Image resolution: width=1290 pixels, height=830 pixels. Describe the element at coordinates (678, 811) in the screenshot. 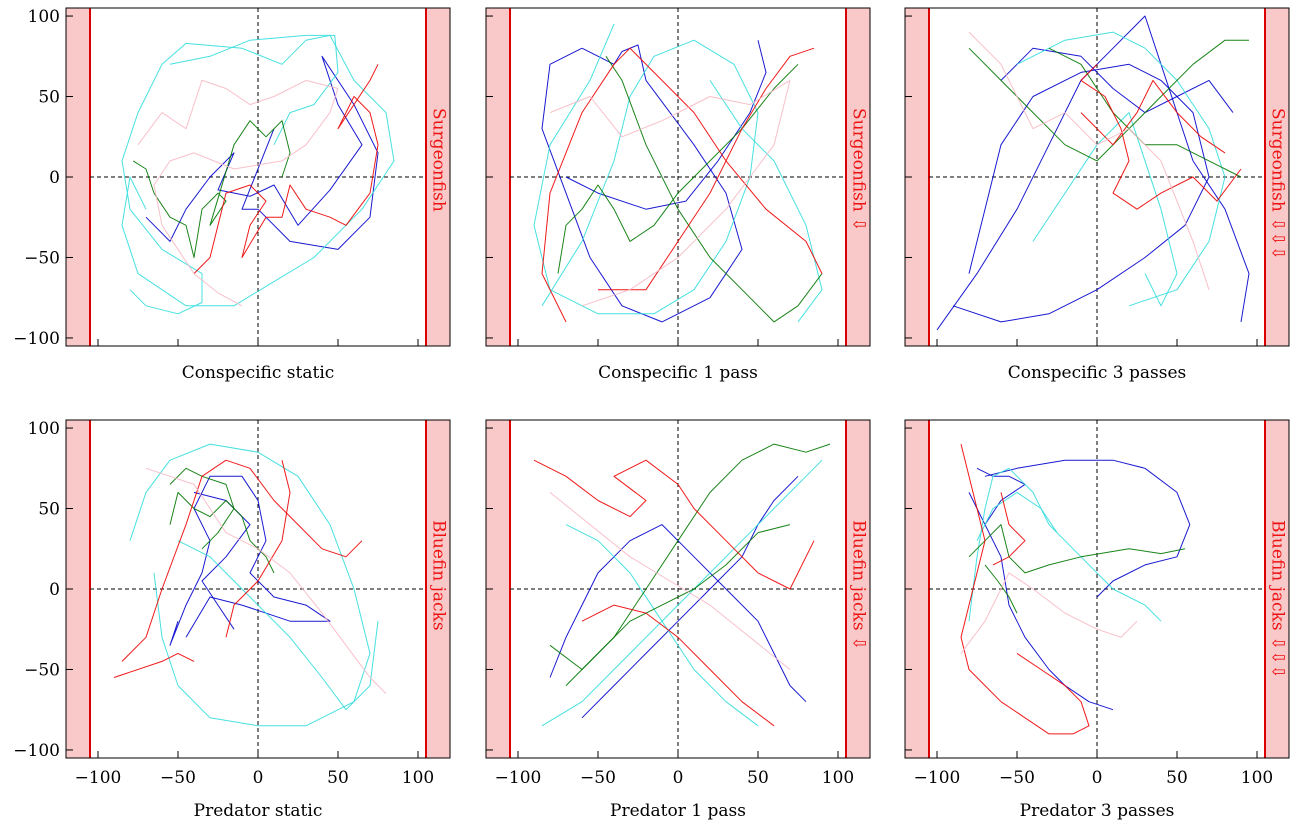

I see `panel-caption: Predator 1 pass` at that location.